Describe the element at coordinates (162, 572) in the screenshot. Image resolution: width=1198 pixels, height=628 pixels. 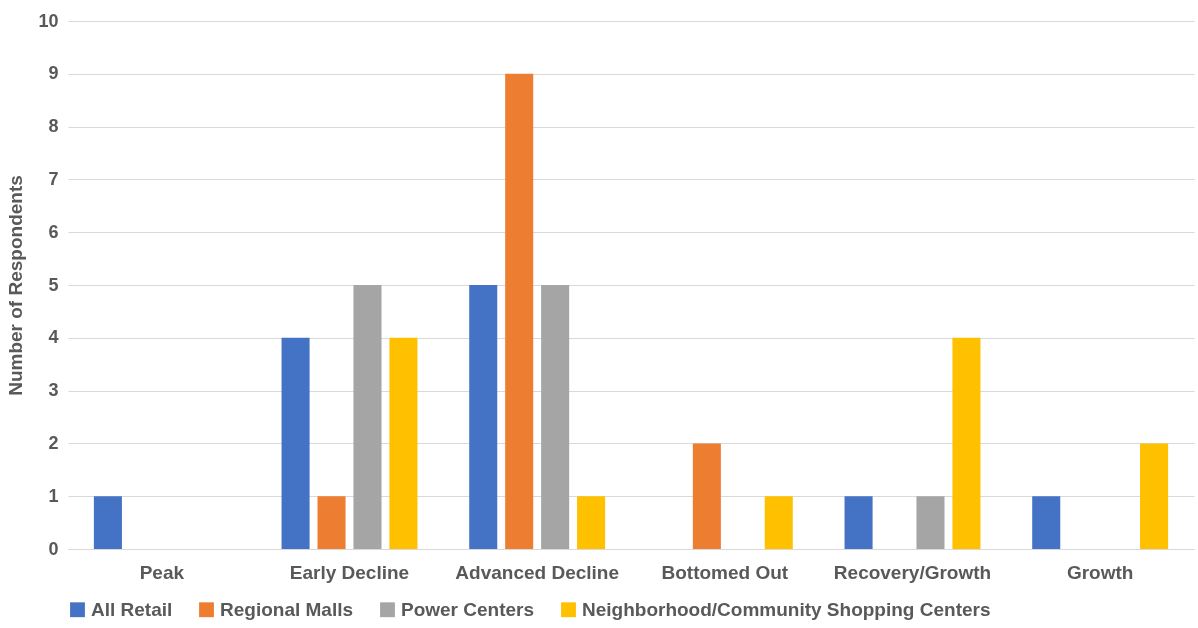
I see `x-tick-label: Peak` at that location.